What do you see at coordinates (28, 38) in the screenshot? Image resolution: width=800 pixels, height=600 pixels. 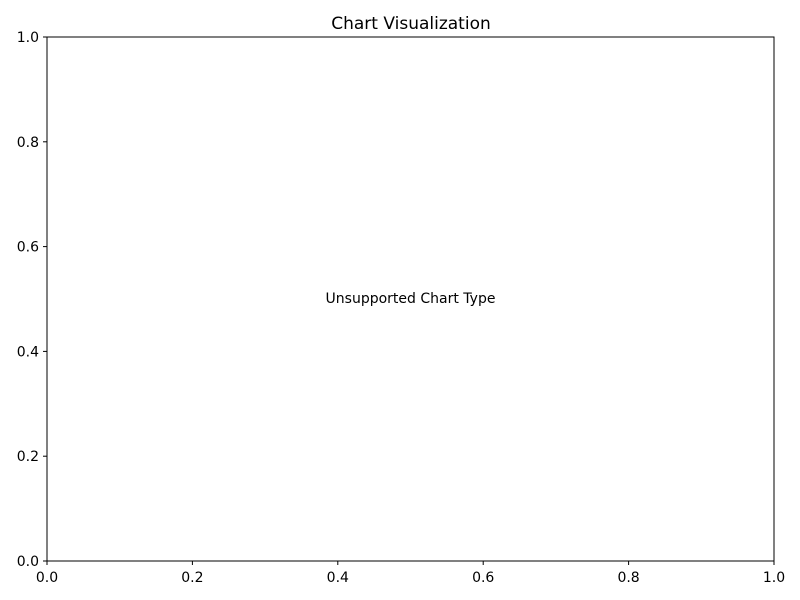 I see `y-tick-label: 1.0` at bounding box center [28, 38].